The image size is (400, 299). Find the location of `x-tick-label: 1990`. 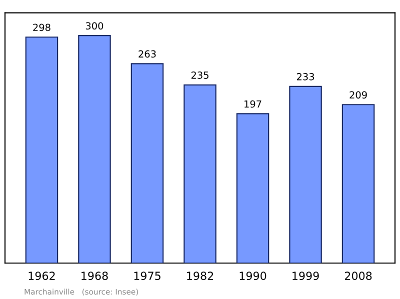

x-tick-label: 1990 is located at coordinates (253, 276).